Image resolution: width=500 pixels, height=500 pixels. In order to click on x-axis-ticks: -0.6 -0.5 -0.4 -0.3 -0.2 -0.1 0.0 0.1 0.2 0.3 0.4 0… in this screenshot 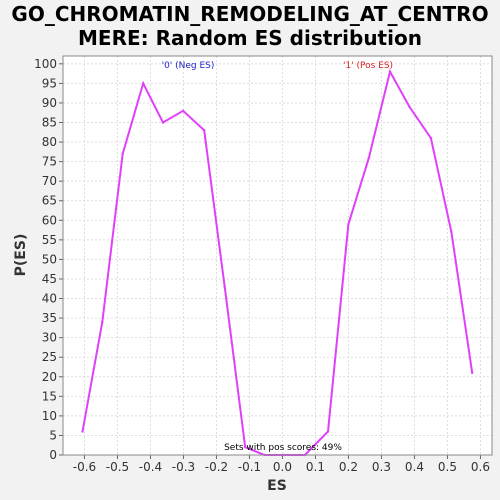, I will do `click(281, 464)`.